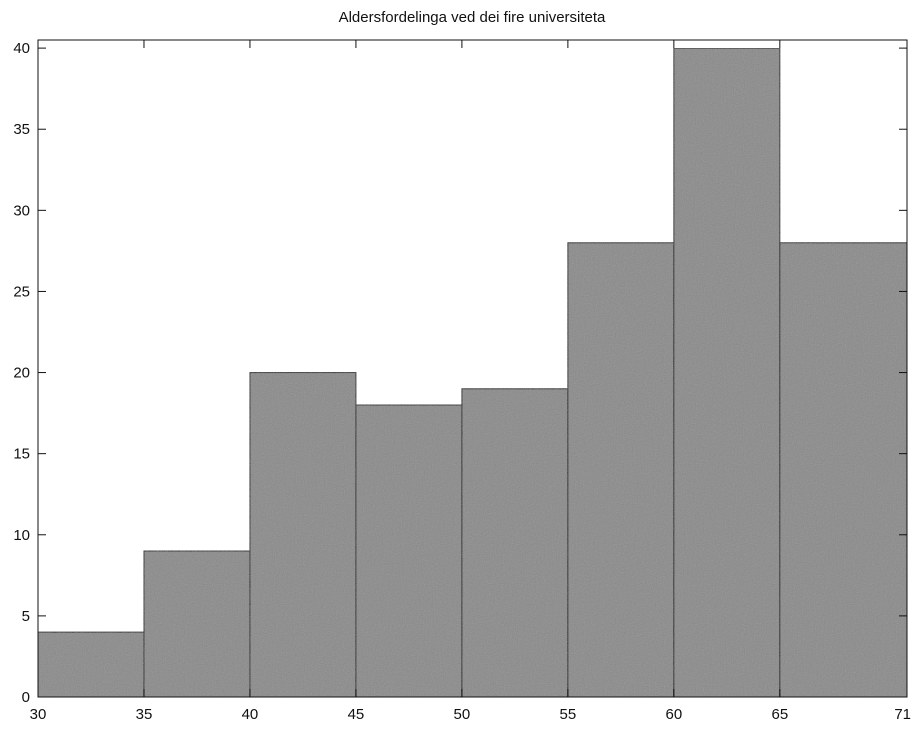 The width and height of the screenshot is (914, 733). I want to click on x-tick-label: 65, so click(779, 714).